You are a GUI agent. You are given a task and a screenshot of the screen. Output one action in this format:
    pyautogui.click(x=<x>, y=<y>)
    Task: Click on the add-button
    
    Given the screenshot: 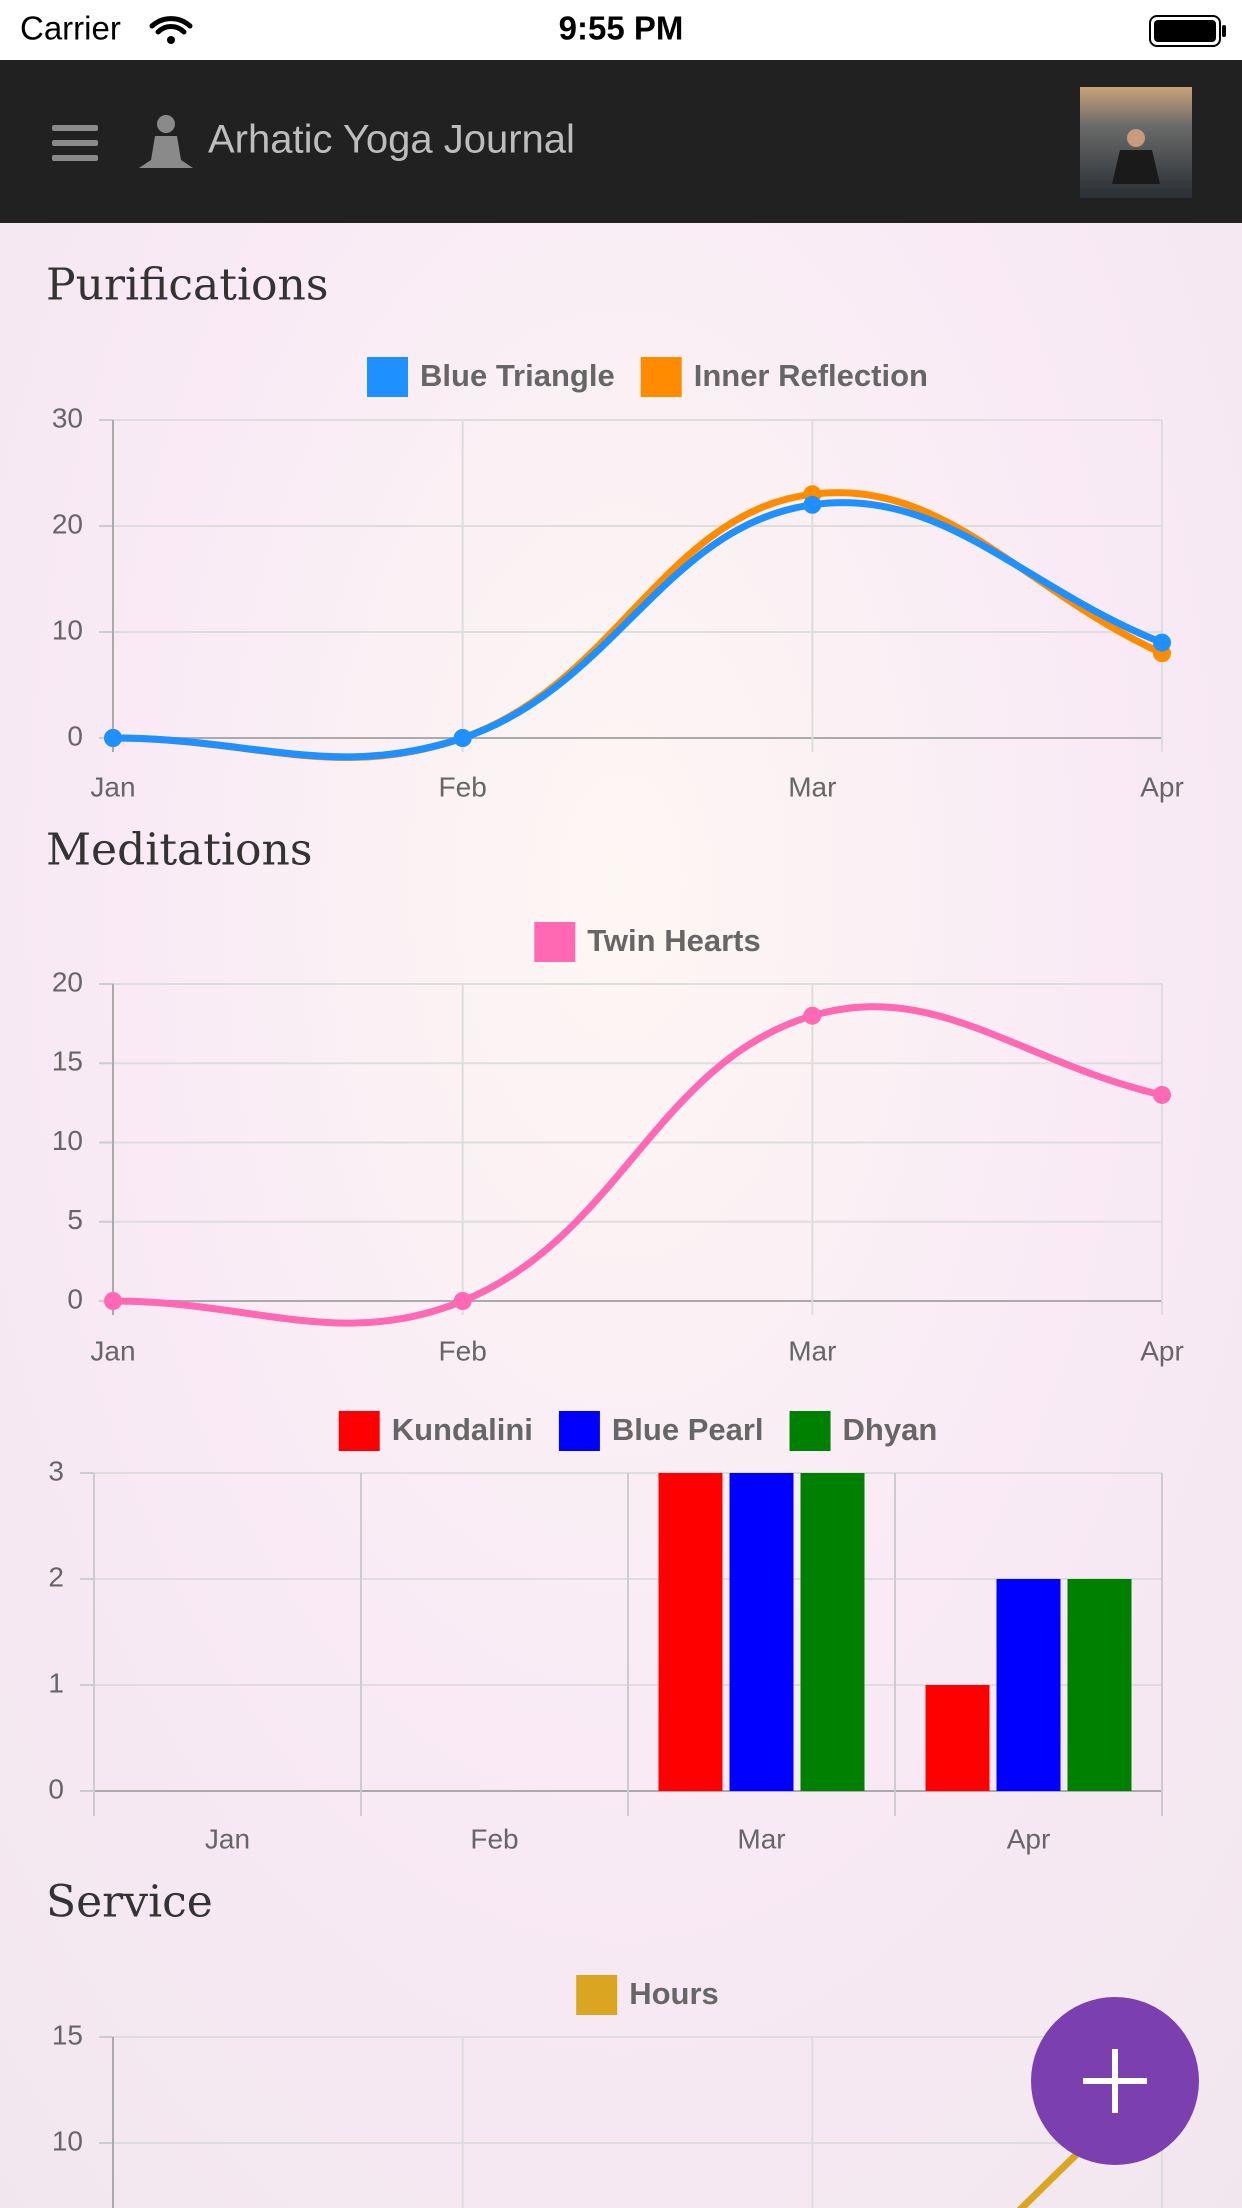 What is the action you would take?
    pyautogui.click(x=1115, y=2081)
    